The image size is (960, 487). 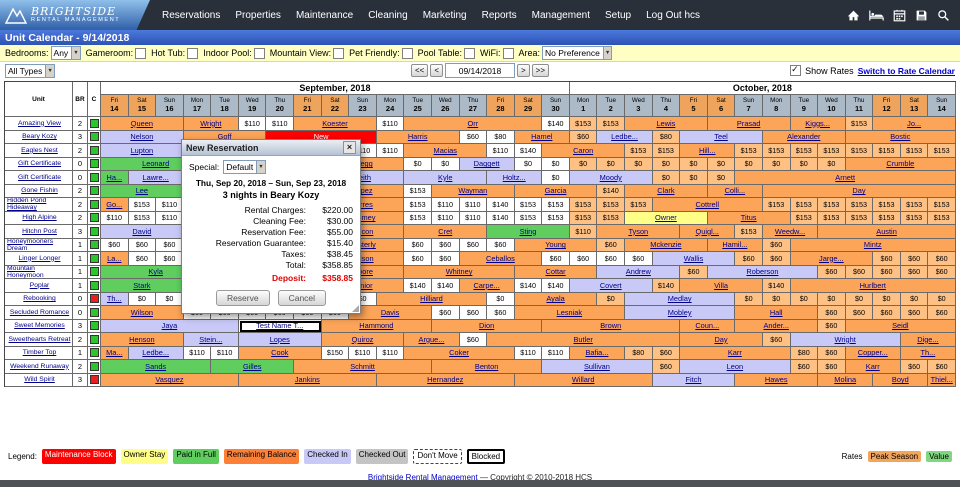 I want to click on nav-item-reports: Reports, so click(x=499, y=15).